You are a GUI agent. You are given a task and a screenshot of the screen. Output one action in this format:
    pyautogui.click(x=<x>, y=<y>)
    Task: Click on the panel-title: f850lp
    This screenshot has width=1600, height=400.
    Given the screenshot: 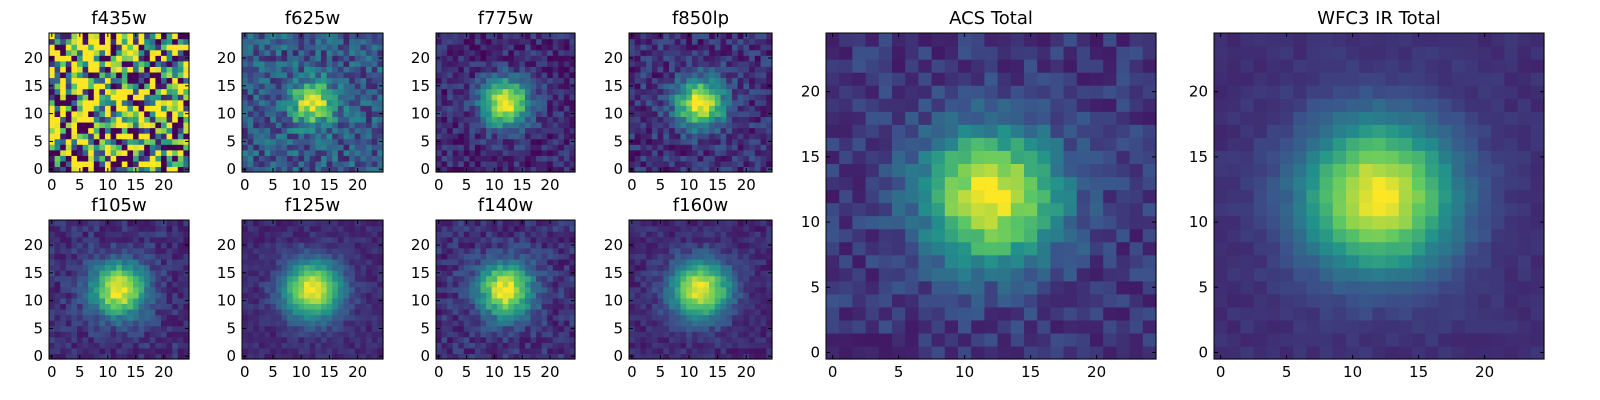 What is the action you would take?
    pyautogui.click(x=700, y=18)
    